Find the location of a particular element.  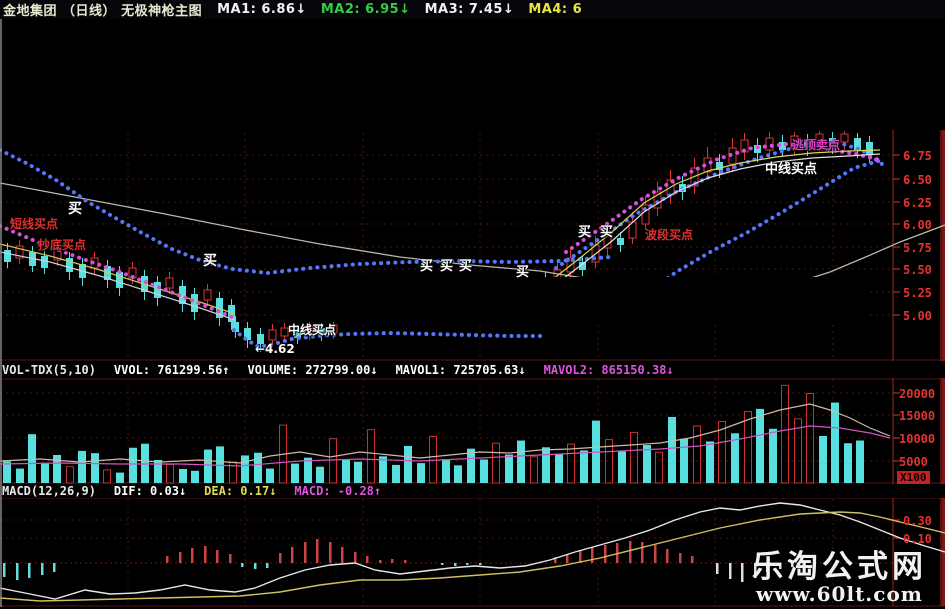

price-axis-label: 5.75 is located at coordinates (917, 248).